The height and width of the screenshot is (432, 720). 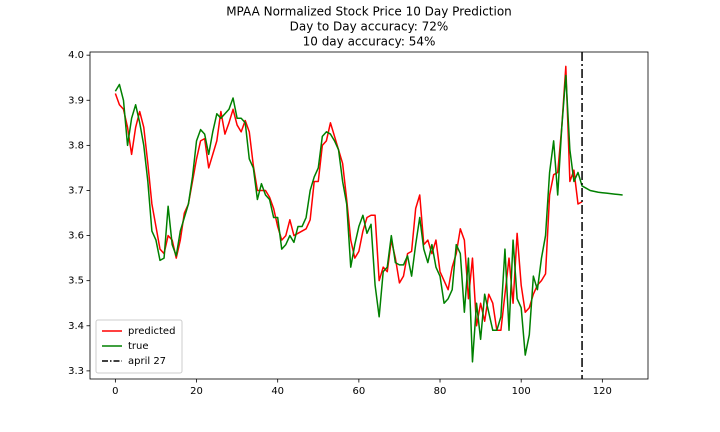 What do you see at coordinates (76, 371) in the screenshot?
I see `y-tick-label: 3.3` at bounding box center [76, 371].